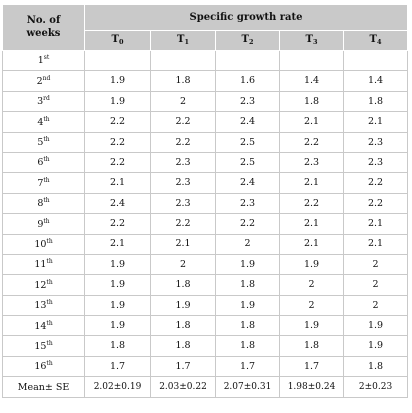 Image resolution: width=412 pixels, height=413 pixels. Describe the element at coordinates (40, 367) in the screenshot. I see `week-number: 16` at that location.